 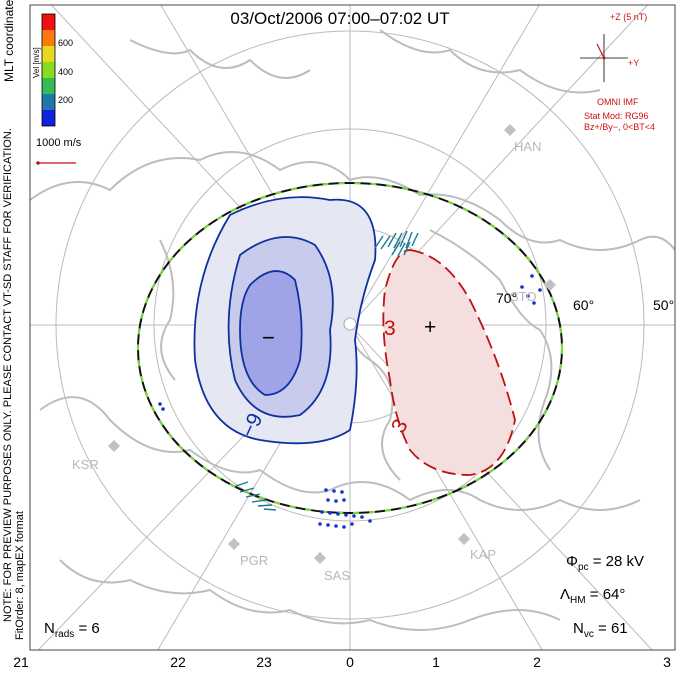 What do you see at coordinates (56, 163) in the screenshot?
I see `scale-vector` at bounding box center [56, 163].